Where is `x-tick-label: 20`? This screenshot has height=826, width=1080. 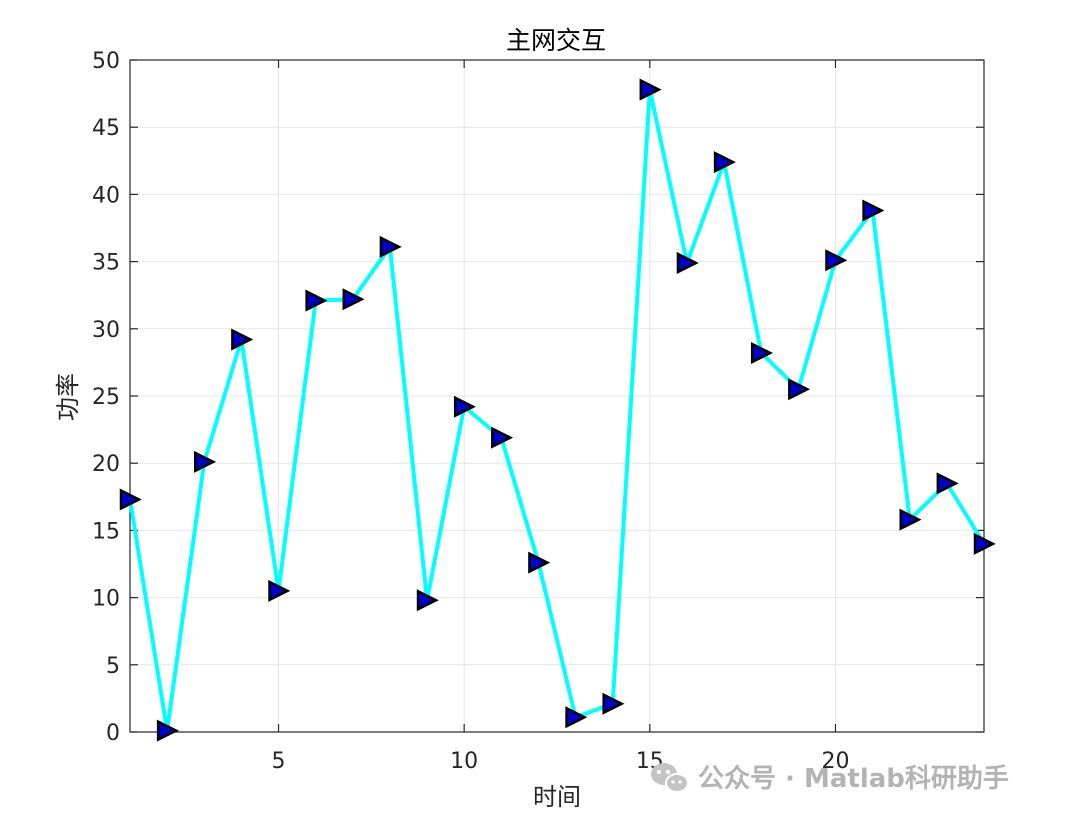 x-tick-label: 20 is located at coordinates (835, 761).